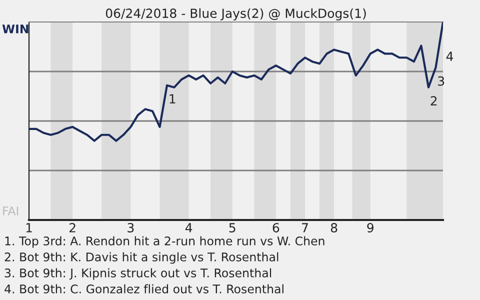 The image size is (480, 300). What do you see at coordinates (141, 258) in the screenshot?
I see `text: 2. Bot 9th: K. Davis hit a single vs T. Rosenthal` at bounding box center [141, 258].